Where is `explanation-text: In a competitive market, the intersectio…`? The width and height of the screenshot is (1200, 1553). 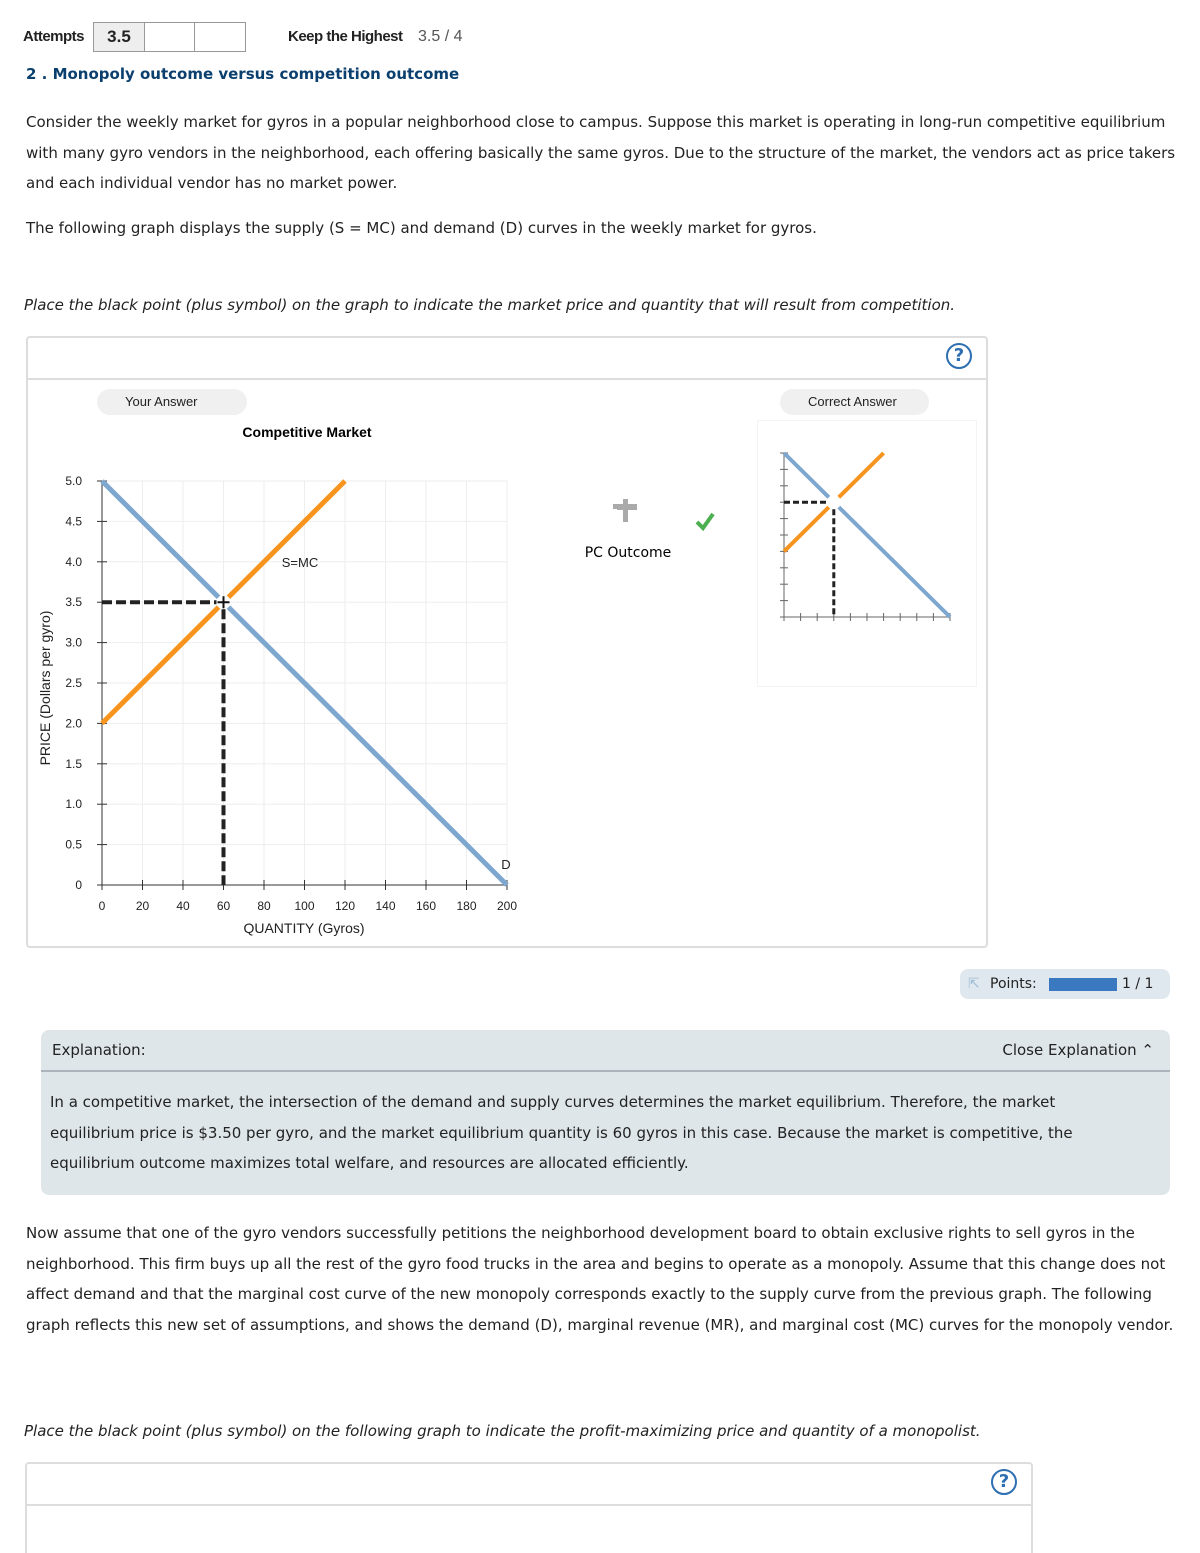 explanation-text: In a competitive market, the intersectio… is located at coordinates (561, 1132).